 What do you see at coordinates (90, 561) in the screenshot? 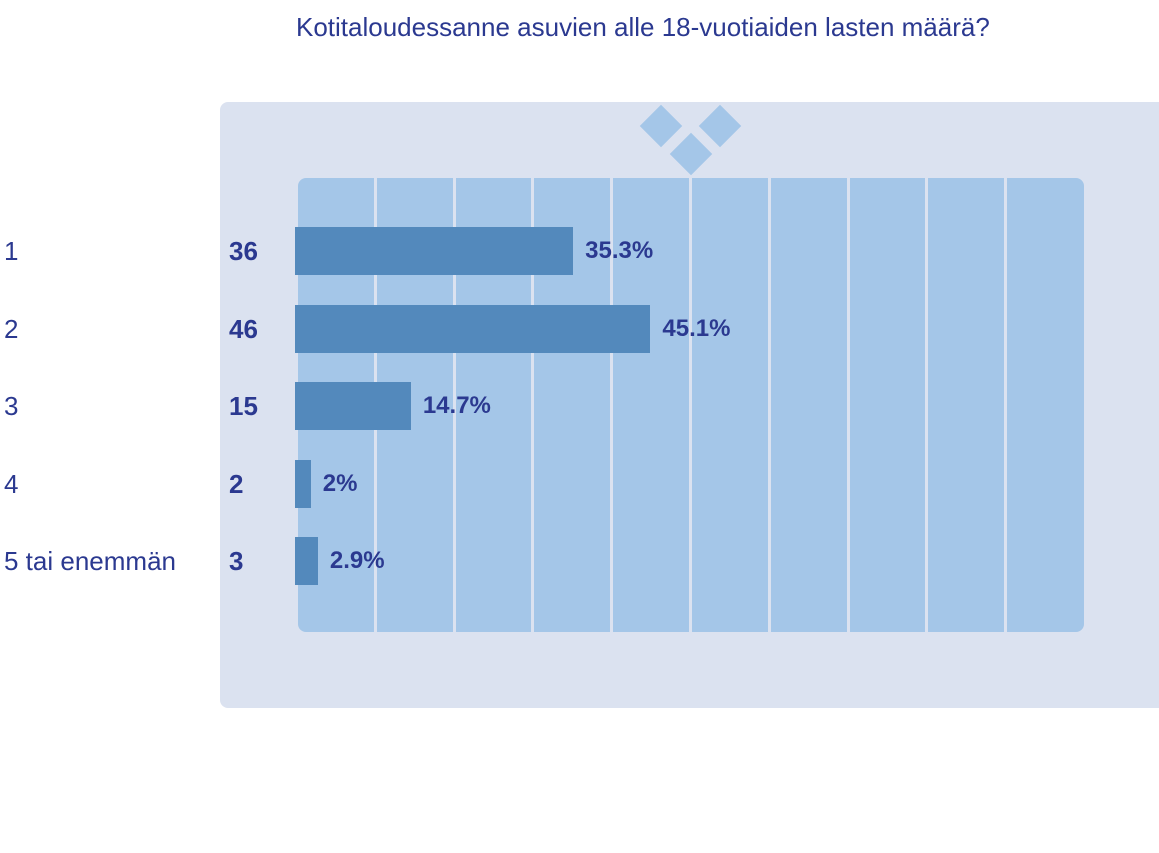
I see `category-label: 5 tai enemmän` at bounding box center [90, 561].